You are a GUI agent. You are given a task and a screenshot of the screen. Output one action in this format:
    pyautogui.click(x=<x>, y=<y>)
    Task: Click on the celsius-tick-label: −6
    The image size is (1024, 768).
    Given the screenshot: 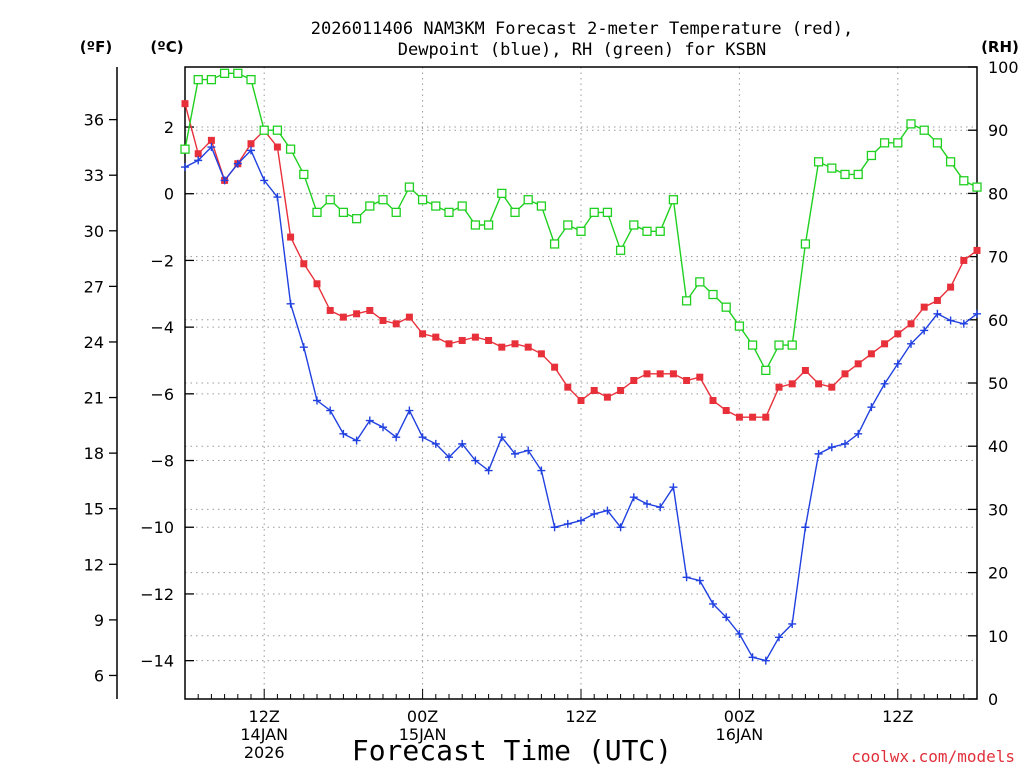 What is the action you would take?
    pyautogui.click(x=162, y=394)
    